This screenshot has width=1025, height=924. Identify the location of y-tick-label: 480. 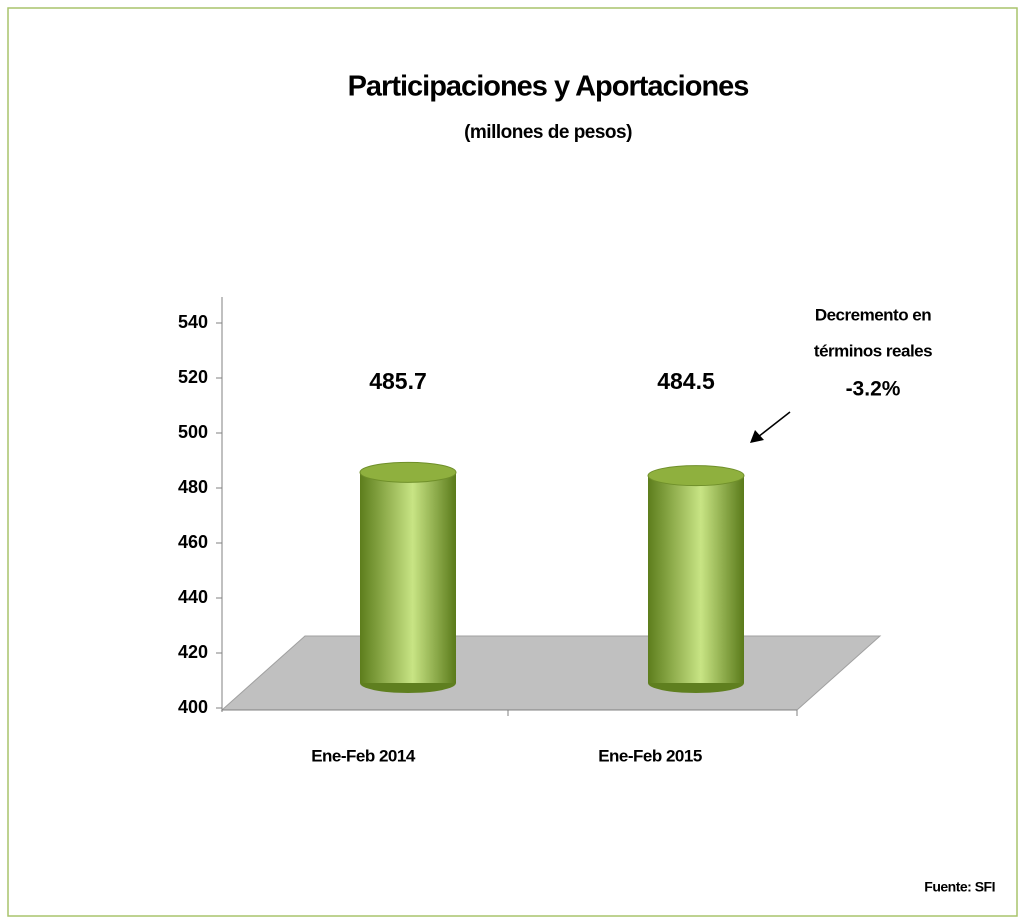
(193, 487).